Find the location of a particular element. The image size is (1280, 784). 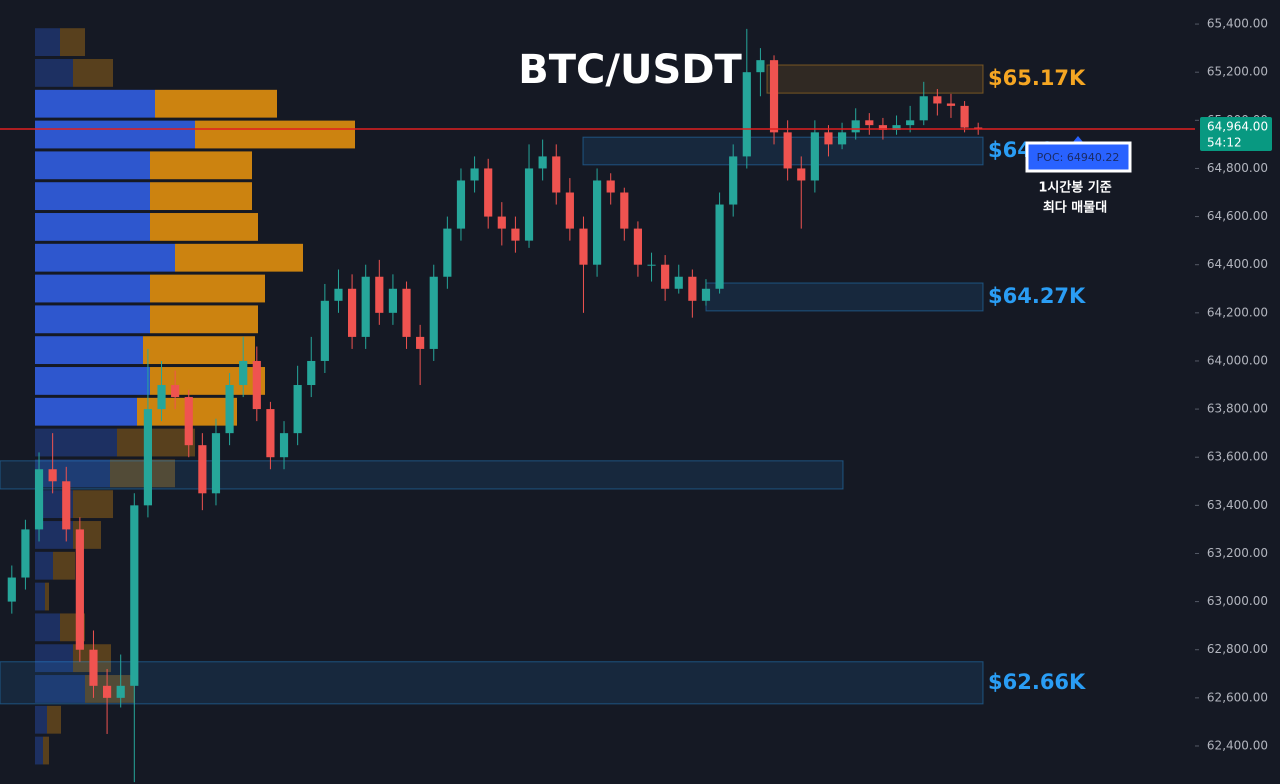

y-tick-label: 64,000.00 is located at coordinates (1237, 360).